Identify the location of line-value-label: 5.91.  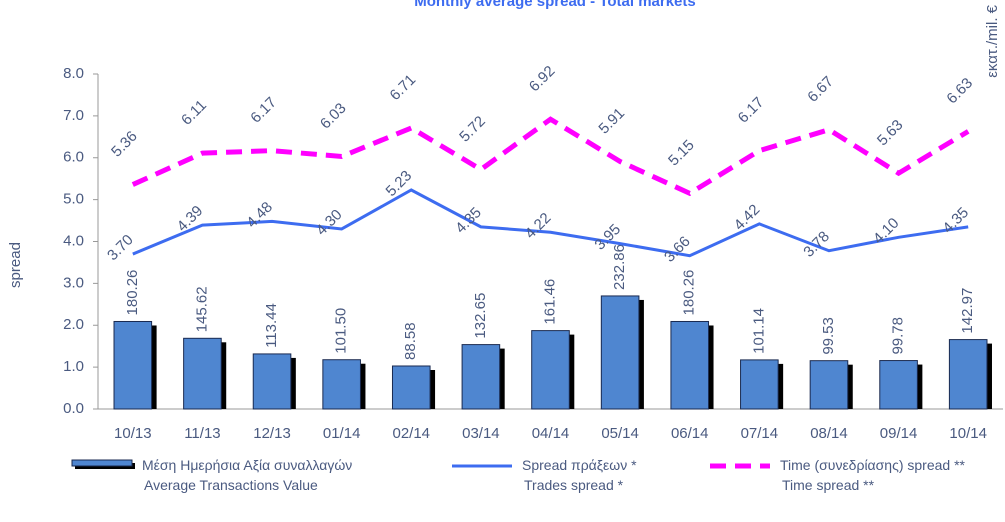
(611, 121).